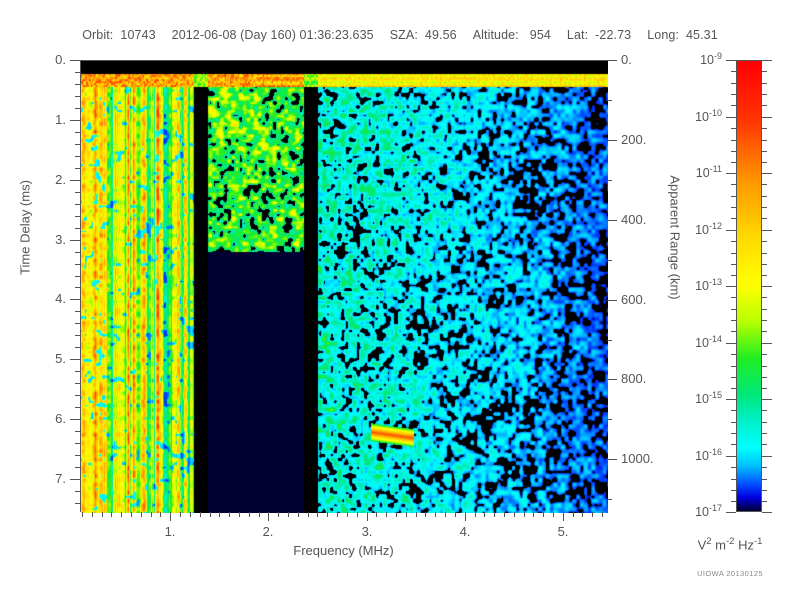 This screenshot has width=800, height=600. I want to click on x-axis-tick-label: 1., so click(170, 531).